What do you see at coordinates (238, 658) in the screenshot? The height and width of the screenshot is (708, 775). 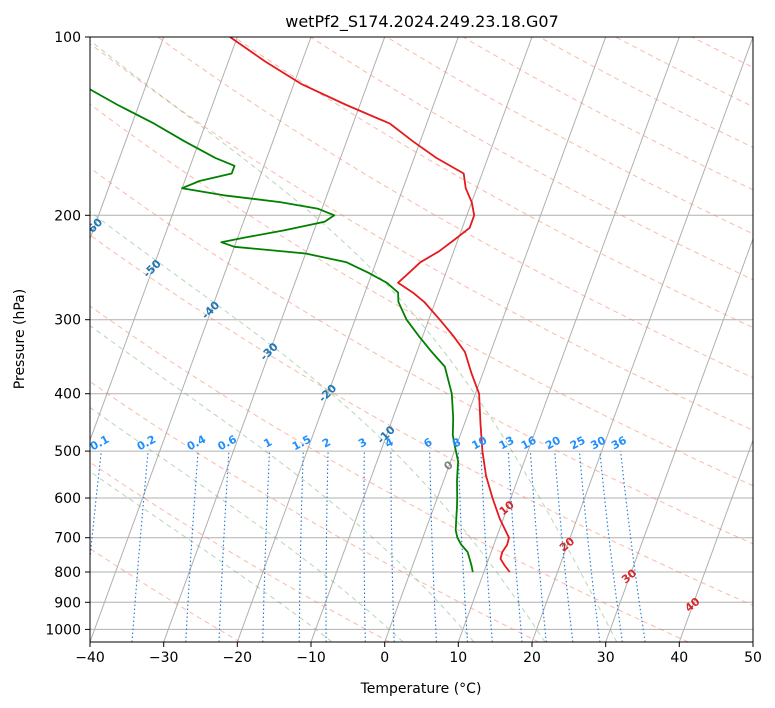 I see `x-tick-label: −20` at bounding box center [238, 658].